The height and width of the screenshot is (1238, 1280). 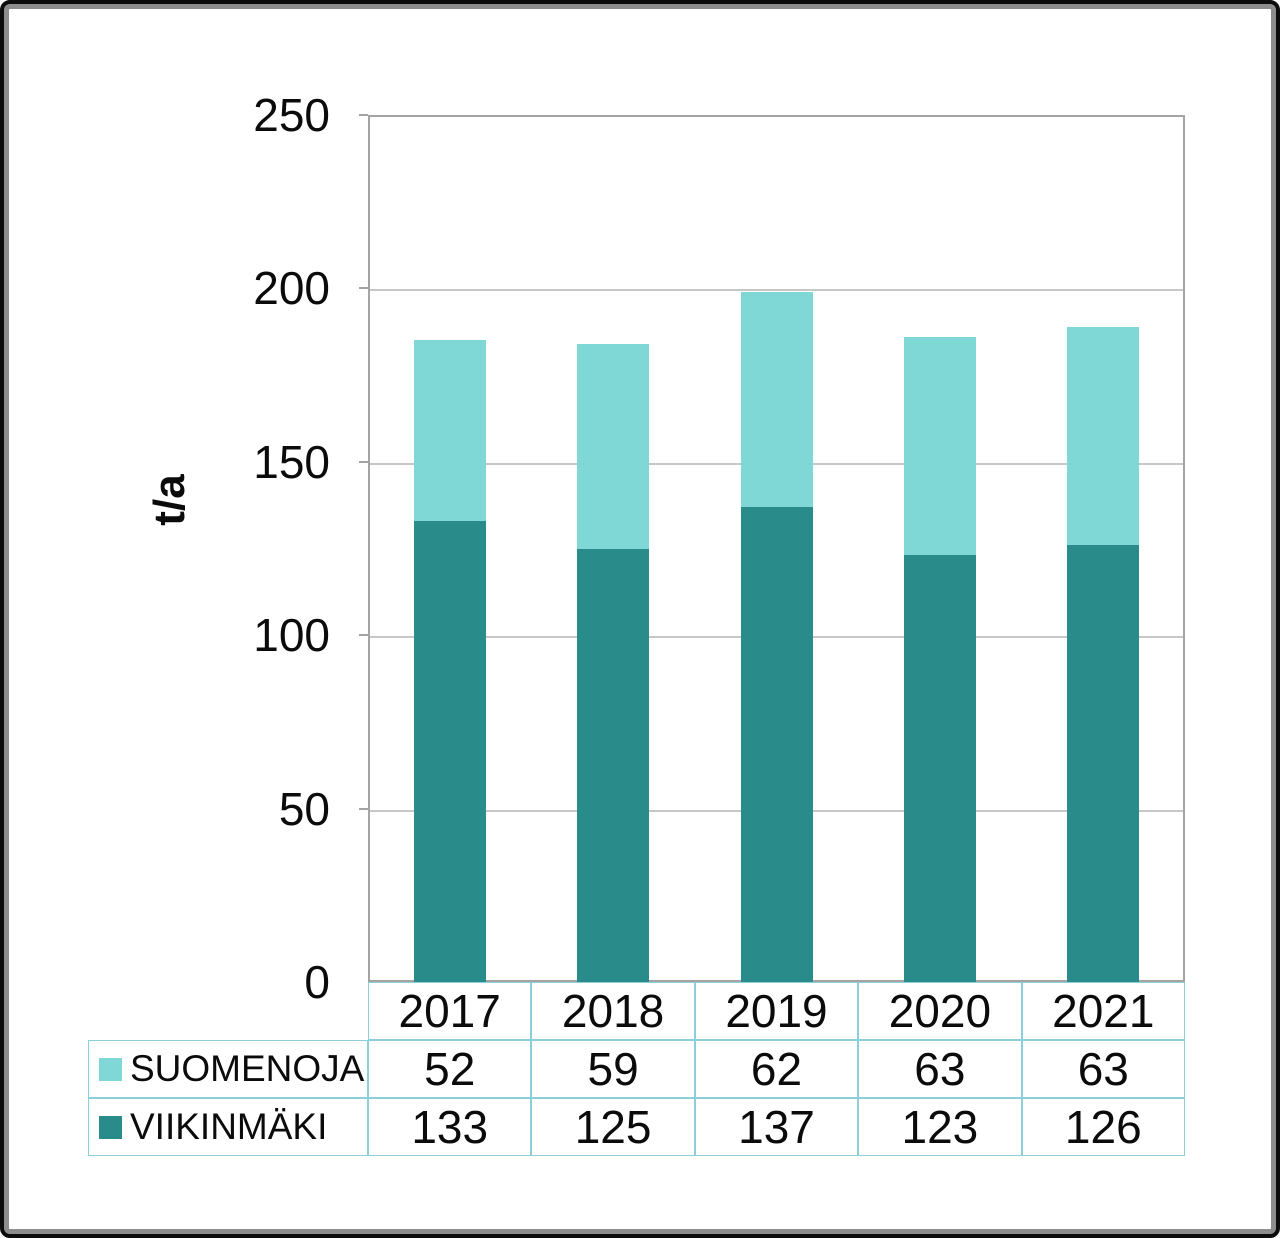 I want to click on bar-2019-viikinmaki, so click(x=776, y=744).